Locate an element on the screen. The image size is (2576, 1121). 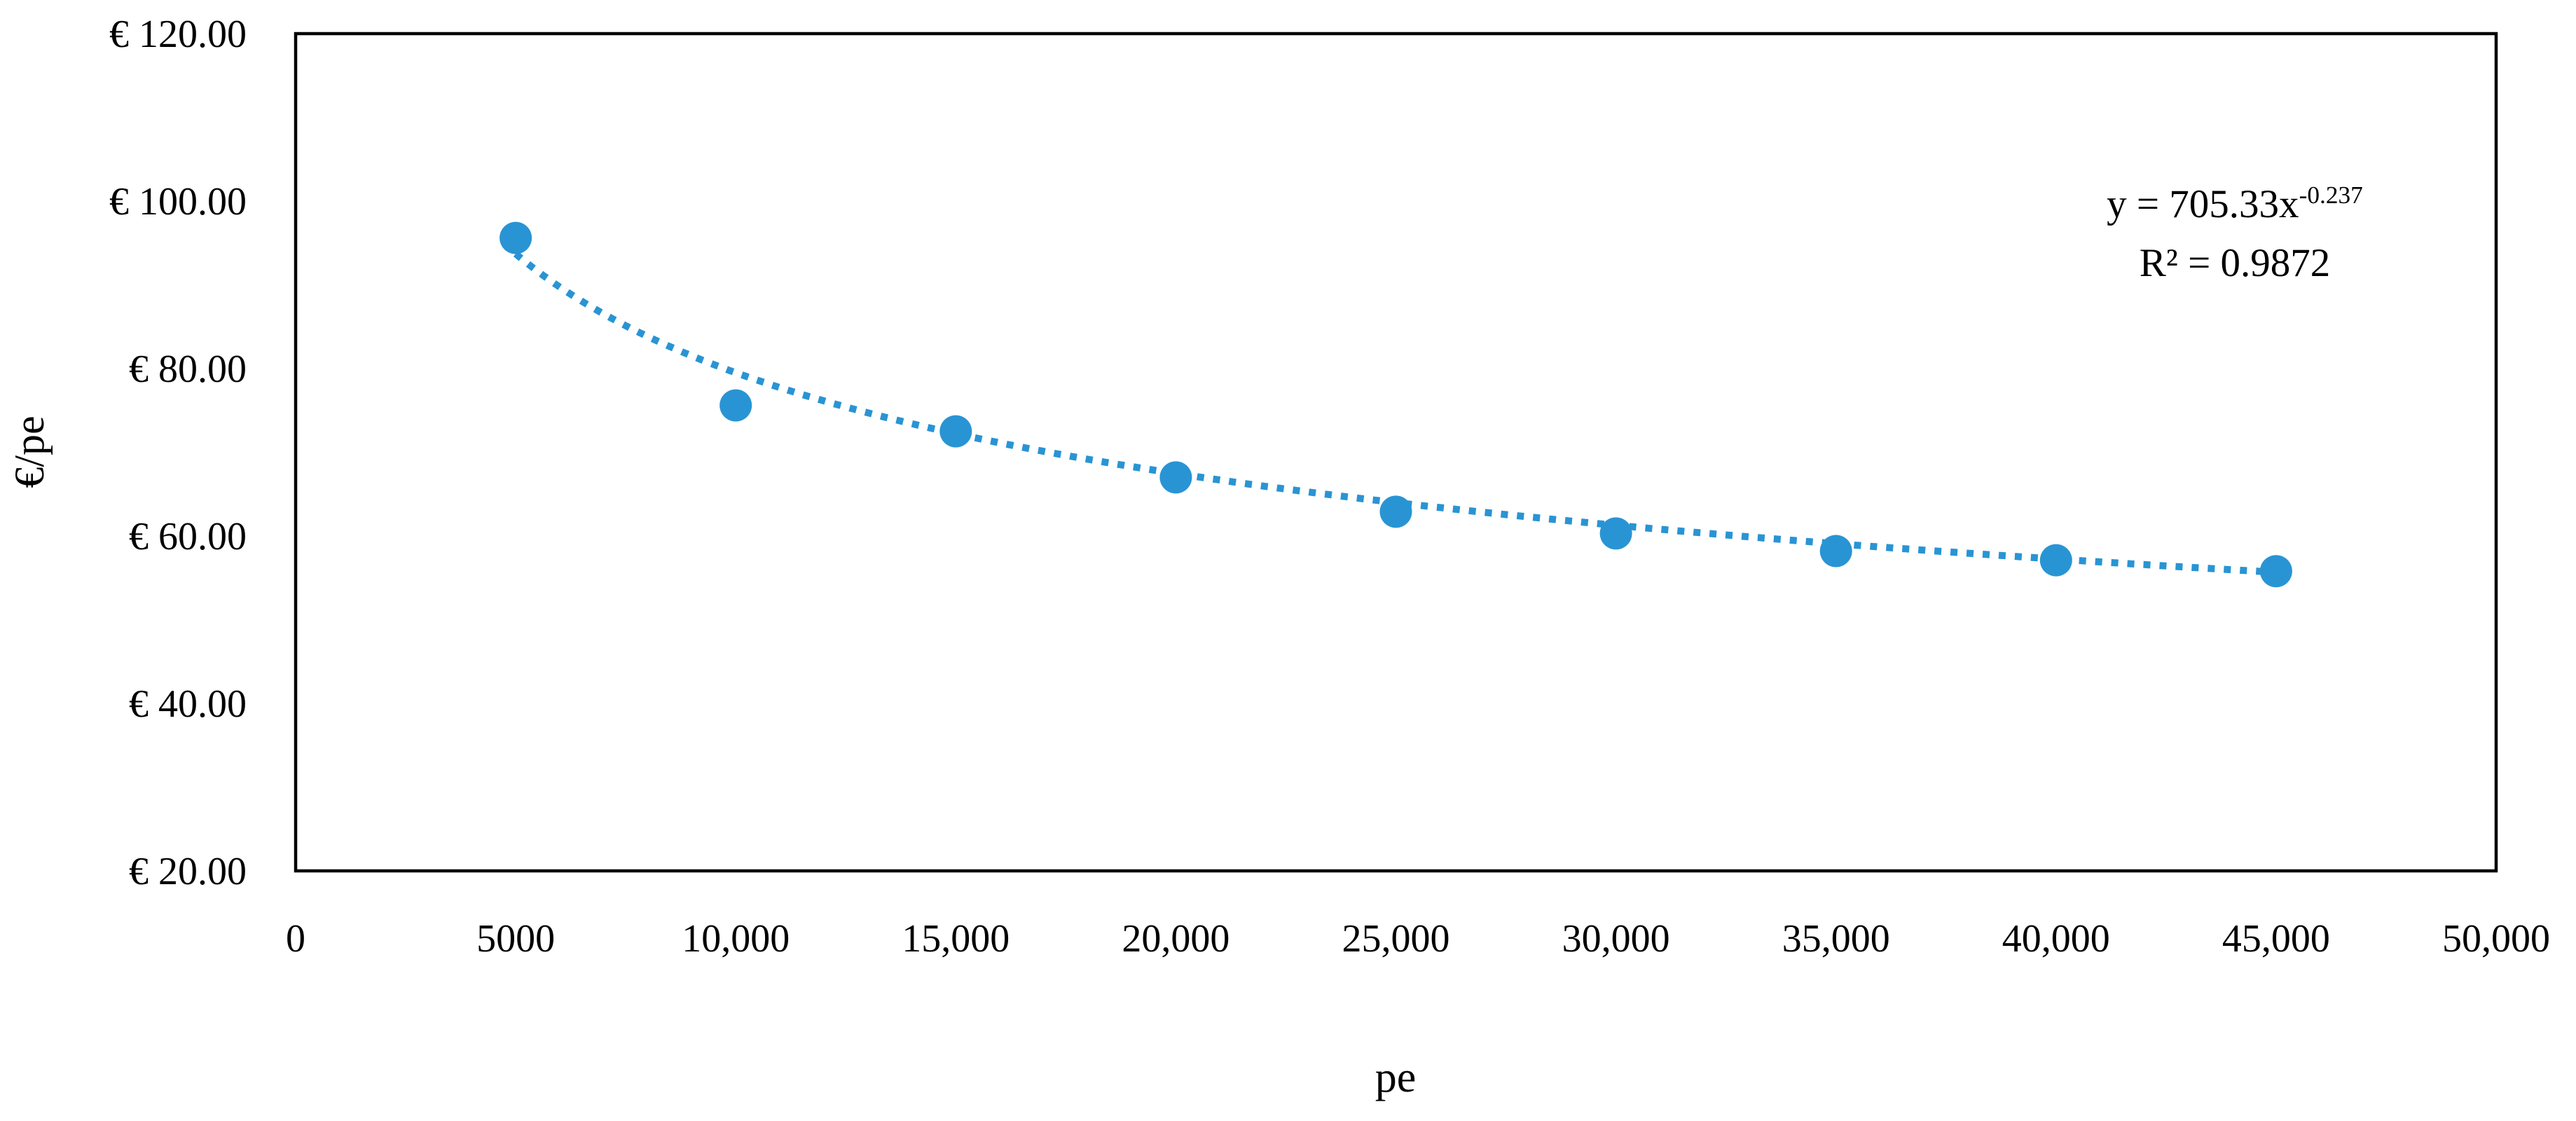
y-tick-label: € 120.00 is located at coordinates (178, 34).